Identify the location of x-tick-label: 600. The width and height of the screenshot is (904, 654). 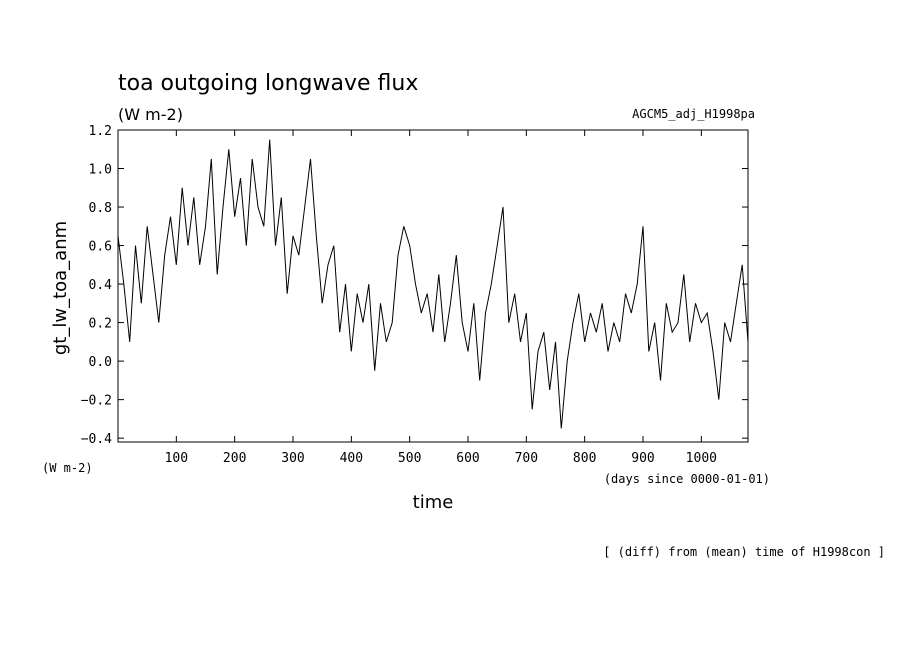
(467, 458).